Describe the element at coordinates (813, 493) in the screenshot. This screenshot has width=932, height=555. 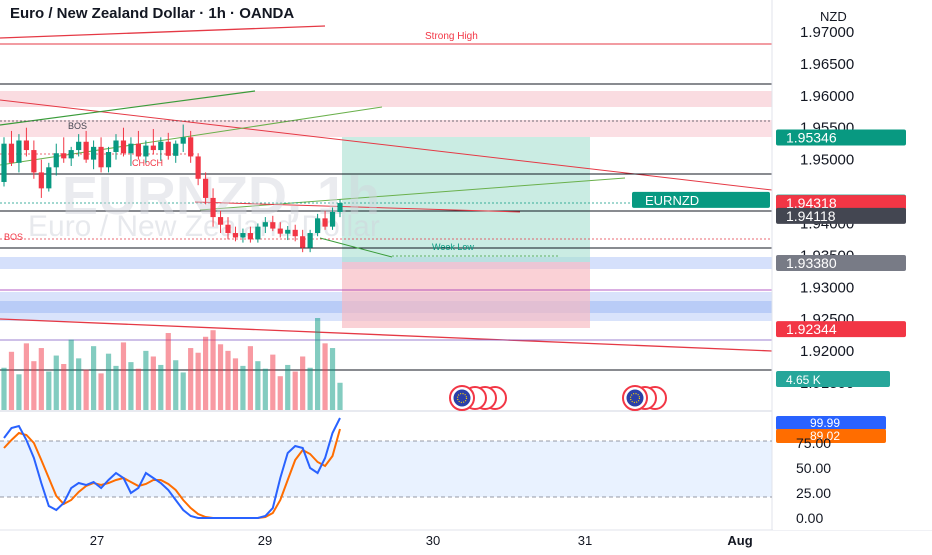
I see `stoch-tick: 25.00` at that location.